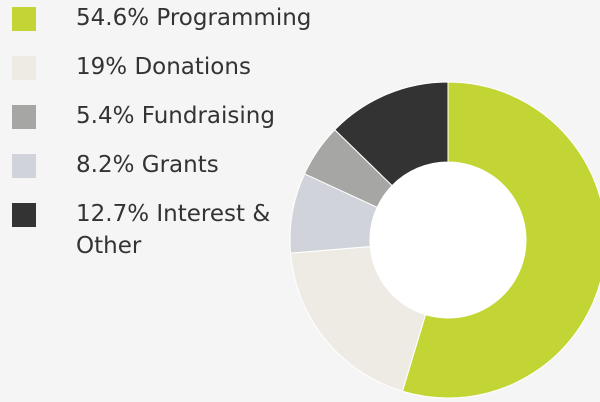 The height and width of the screenshot is (402, 600). Describe the element at coordinates (208, 116) in the screenshot. I see `legend-label: Fundraising` at that location.